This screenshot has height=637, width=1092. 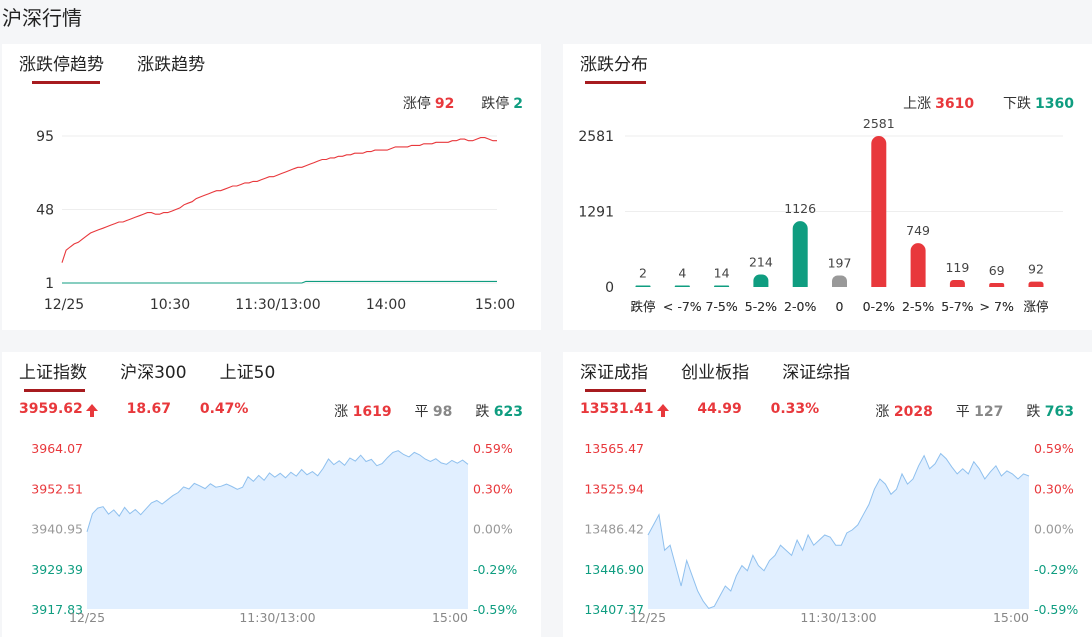 What do you see at coordinates (918, 306) in the screenshot?
I see `x-tick-label: 2-5%` at bounding box center [918, 306].